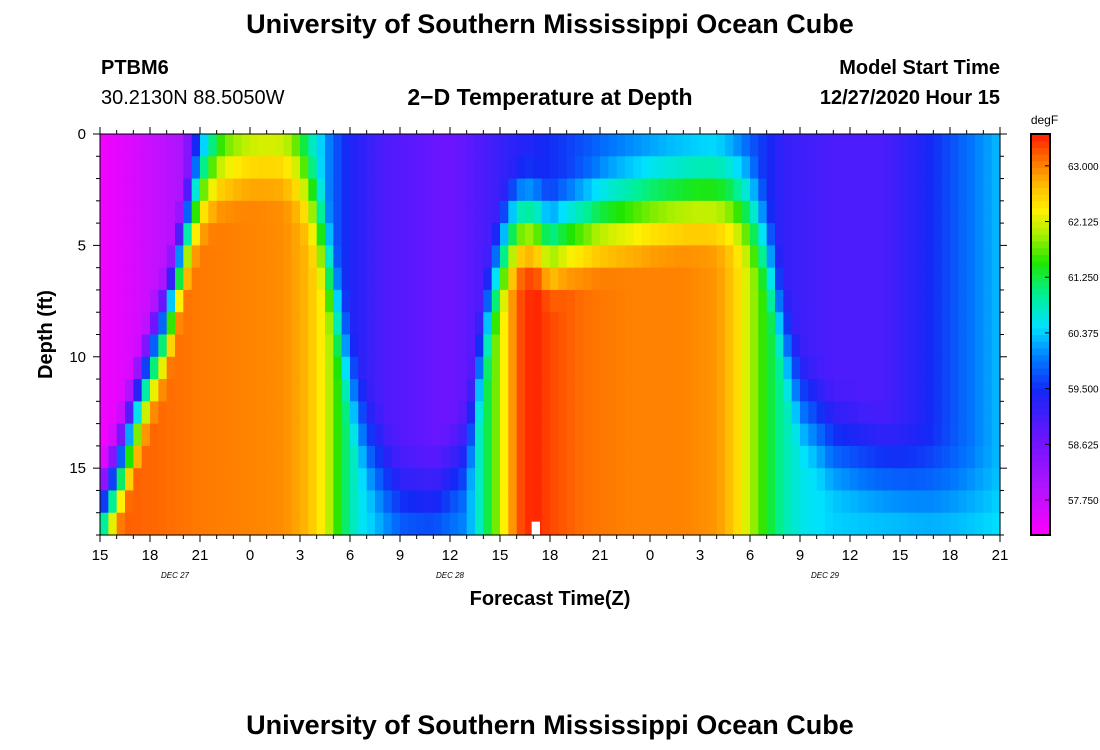  What do you see at coordinates (600, 555) in the screenshot?
I see `x-tick-label: 21` at bounding box center [600, 555].